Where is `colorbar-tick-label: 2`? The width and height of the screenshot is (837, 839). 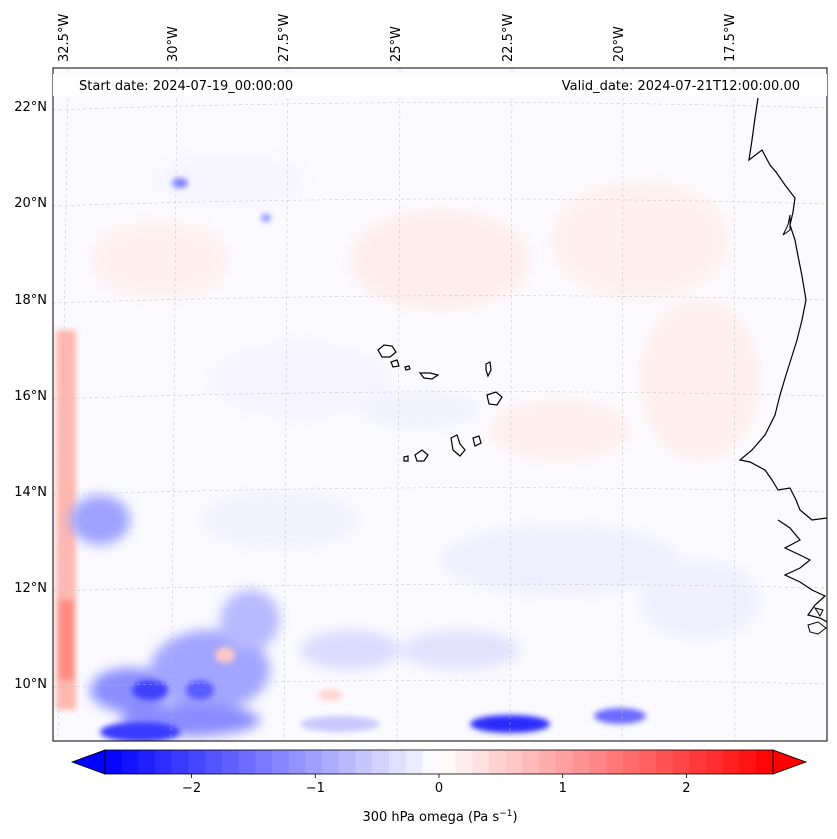 colorbar-tick-label: 2 is located at coordinates (686, 788).